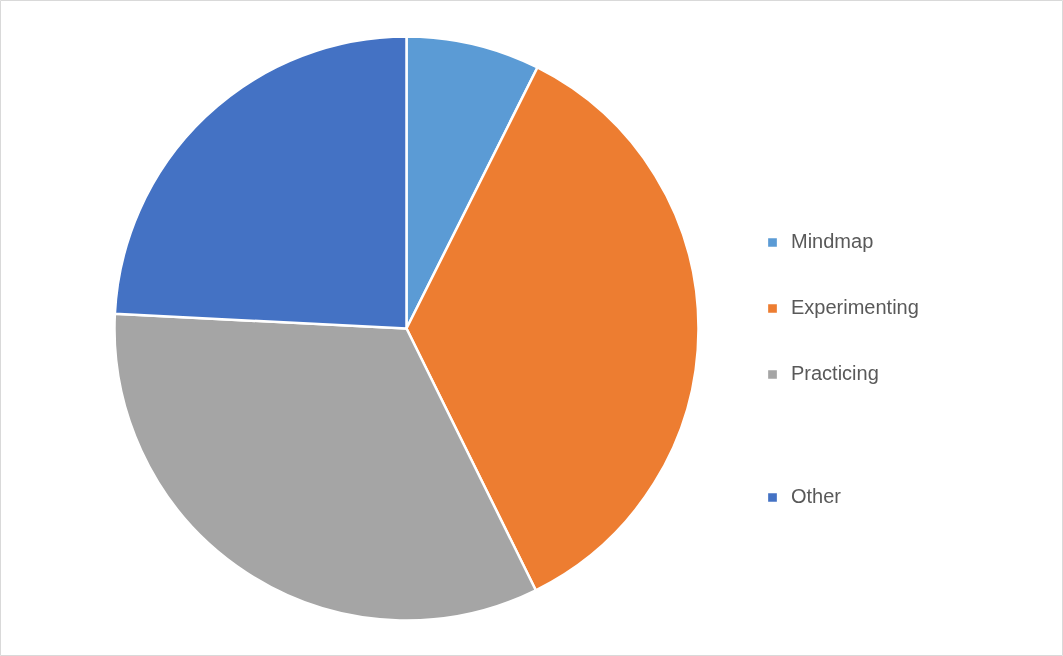  I want to click on legend-label: Practicing, so click(835, 373).